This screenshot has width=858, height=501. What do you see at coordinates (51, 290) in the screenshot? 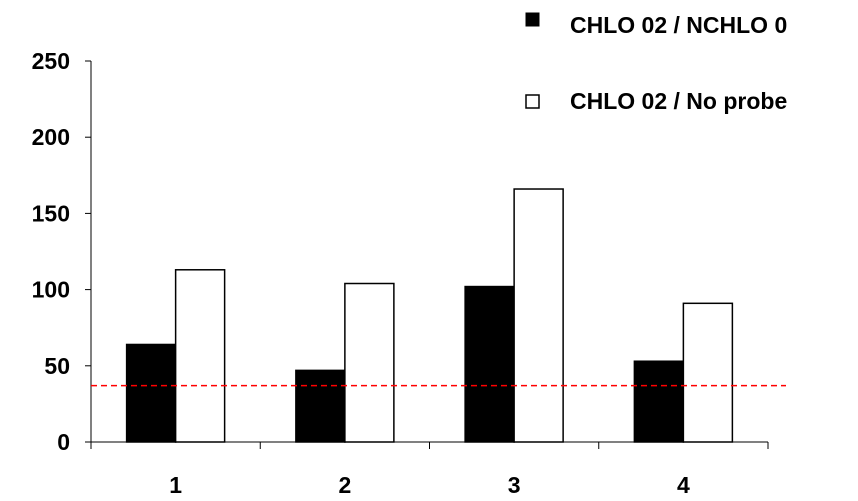
I see `y-tick-label: 100` at bounding box center [51, 290].